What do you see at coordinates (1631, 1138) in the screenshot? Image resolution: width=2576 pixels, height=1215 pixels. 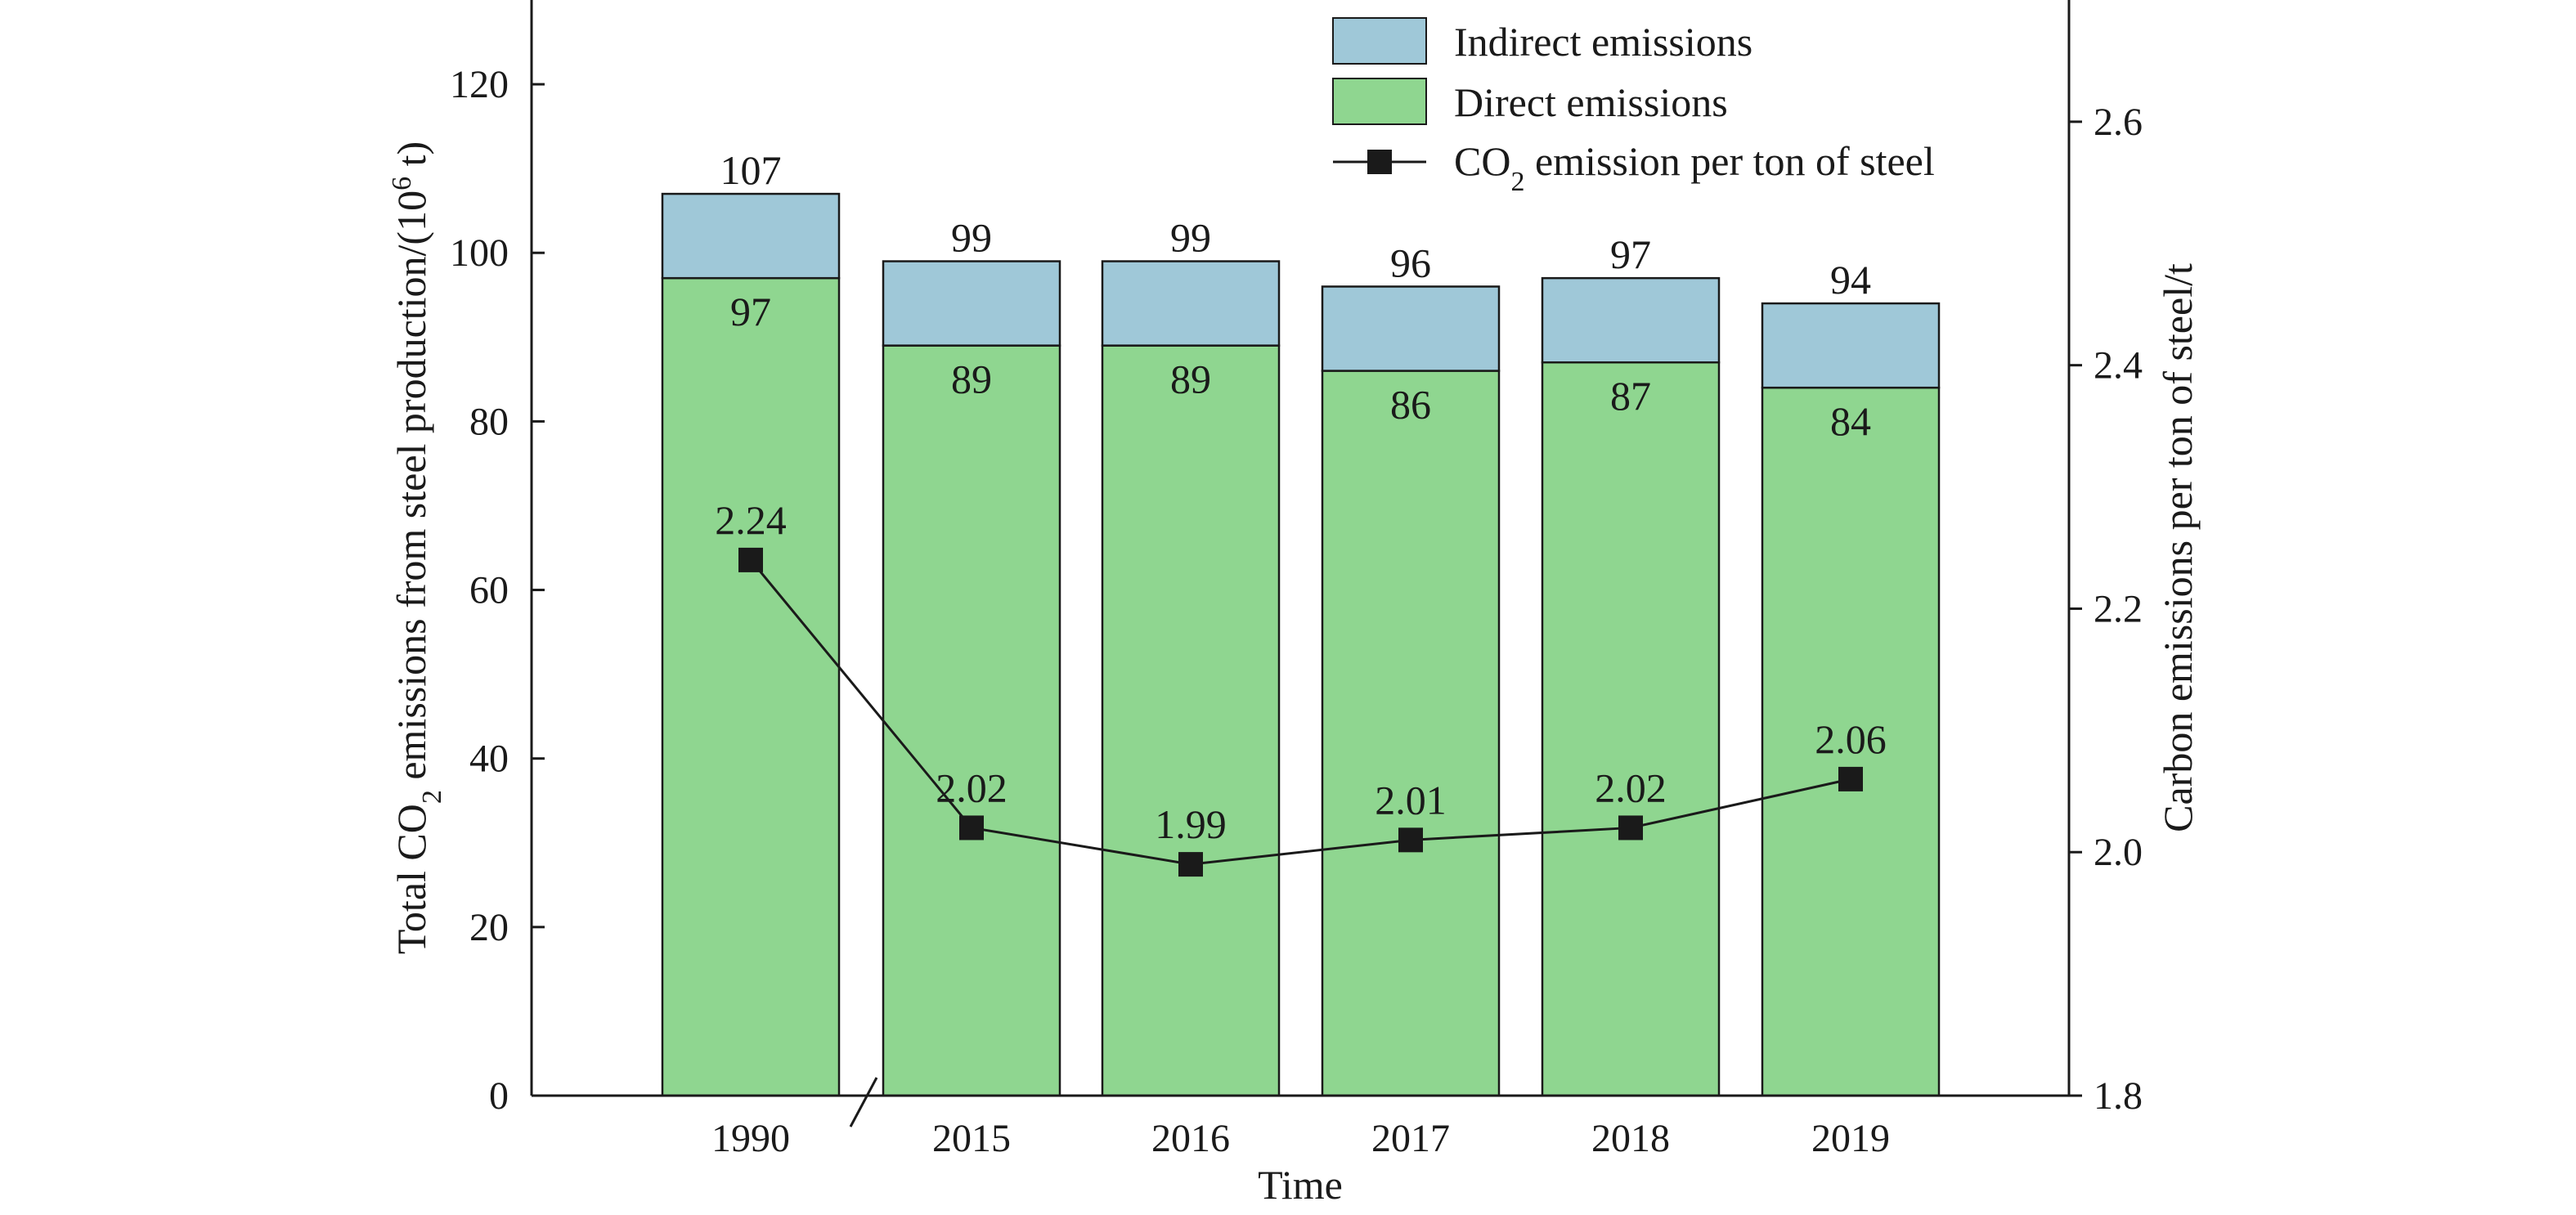 I see `x-tick-label-2018: 2018` at bounding box center [1631, 1138].